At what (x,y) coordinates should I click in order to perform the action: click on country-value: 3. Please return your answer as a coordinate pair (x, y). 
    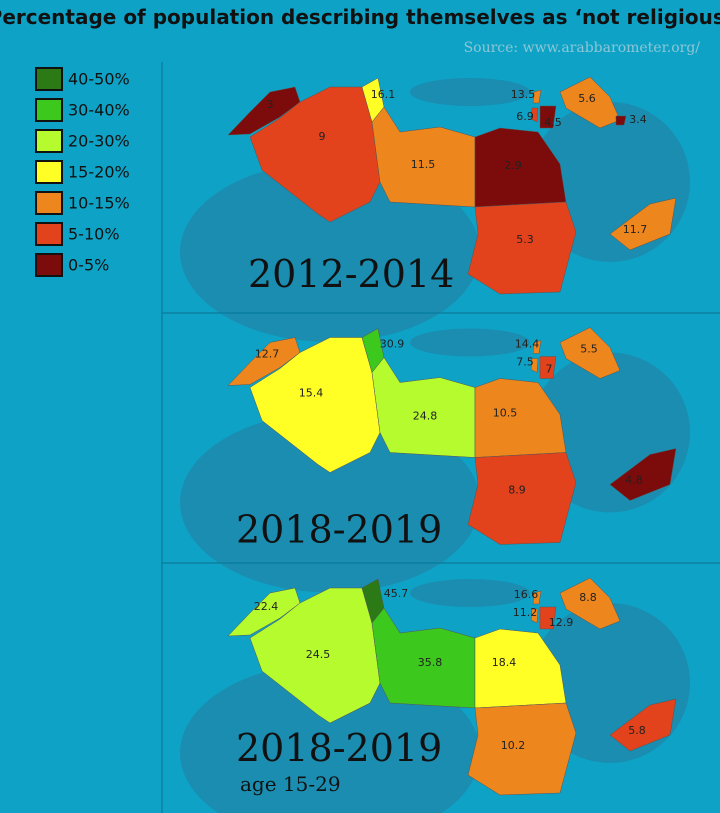
    Looking at the image, I should click on (270, 104).